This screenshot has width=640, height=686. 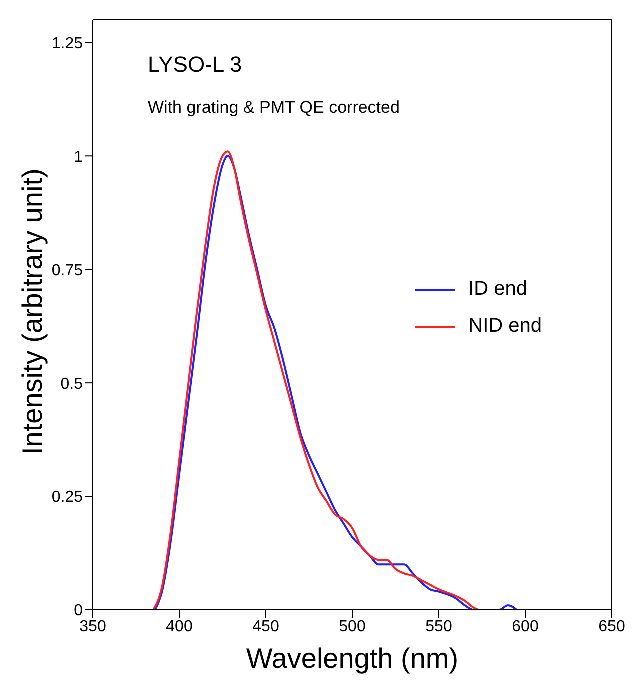 I want to click on y-tick-label: 0.25, so click(x=68, y=497).